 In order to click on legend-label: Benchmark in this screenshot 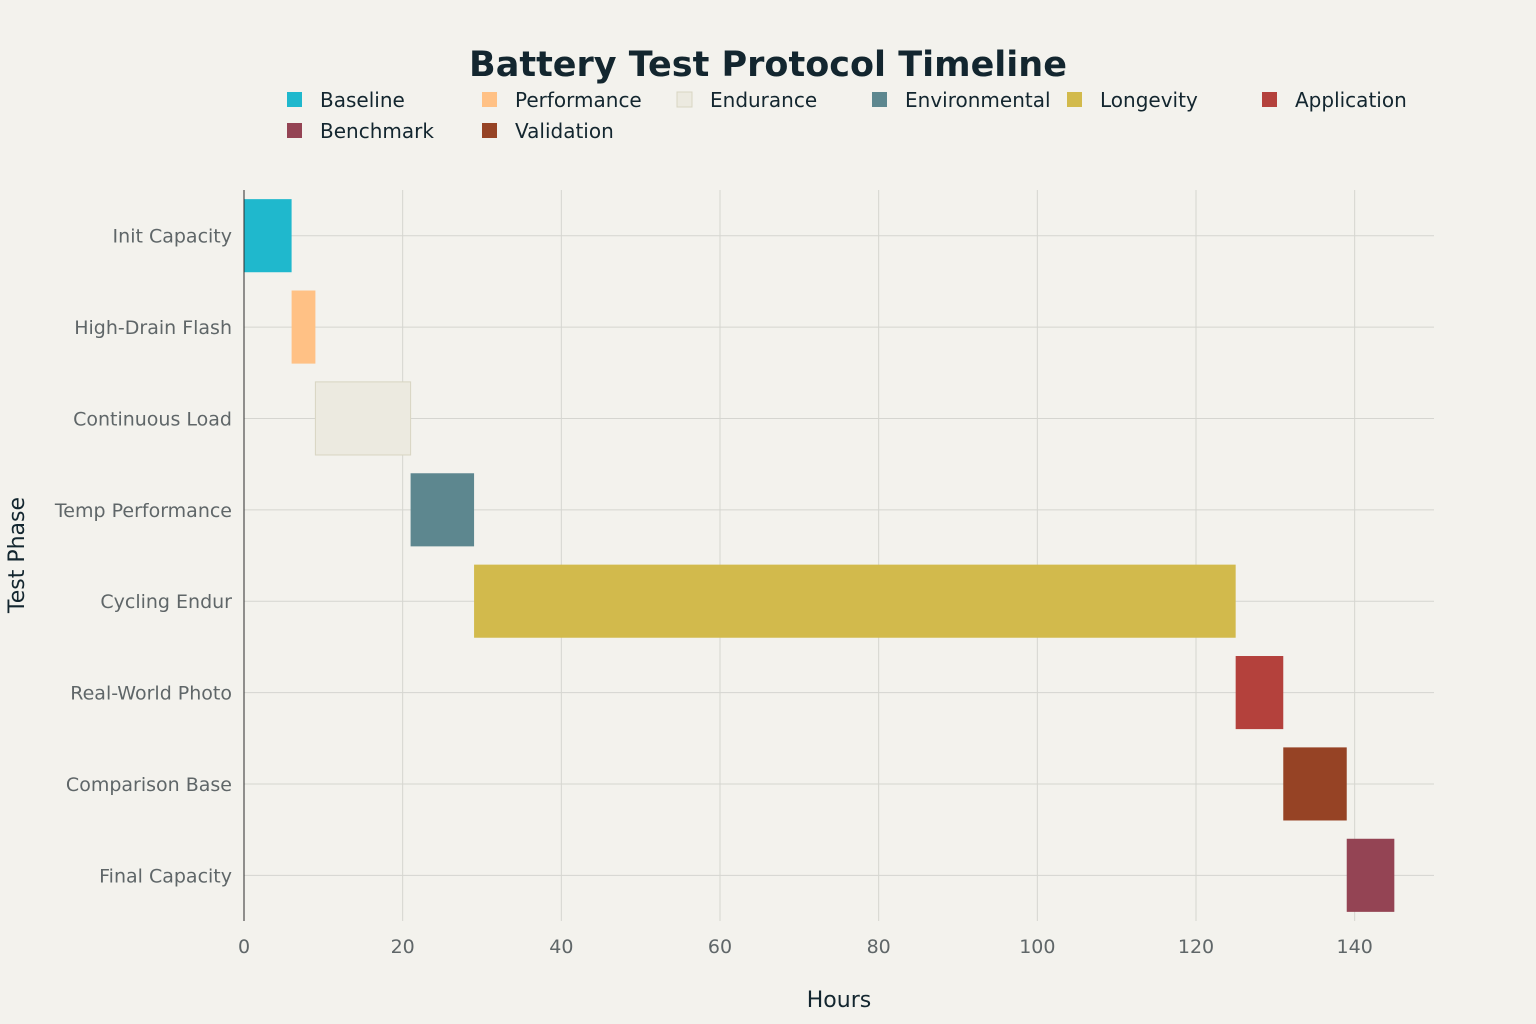, I will do `click(377, 131)`.